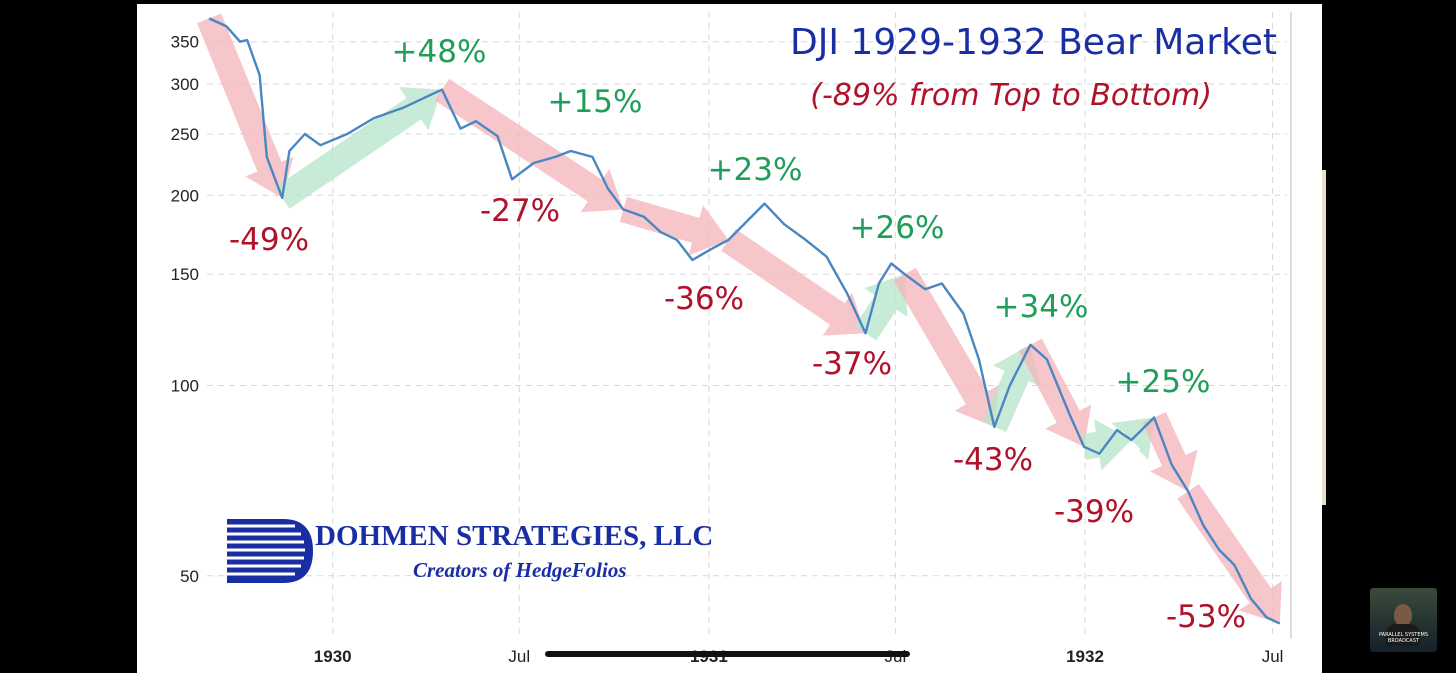 This screenshot has height=673, width=1456. I want to click on y-tick-label: 200, so click(185, 195).